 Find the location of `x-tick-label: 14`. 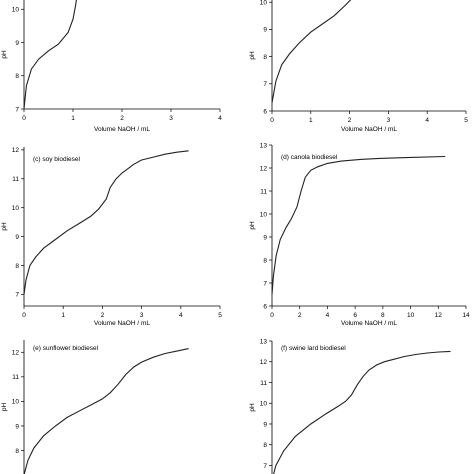

x-tick-label: 14 is located at coordinates (466, 315).